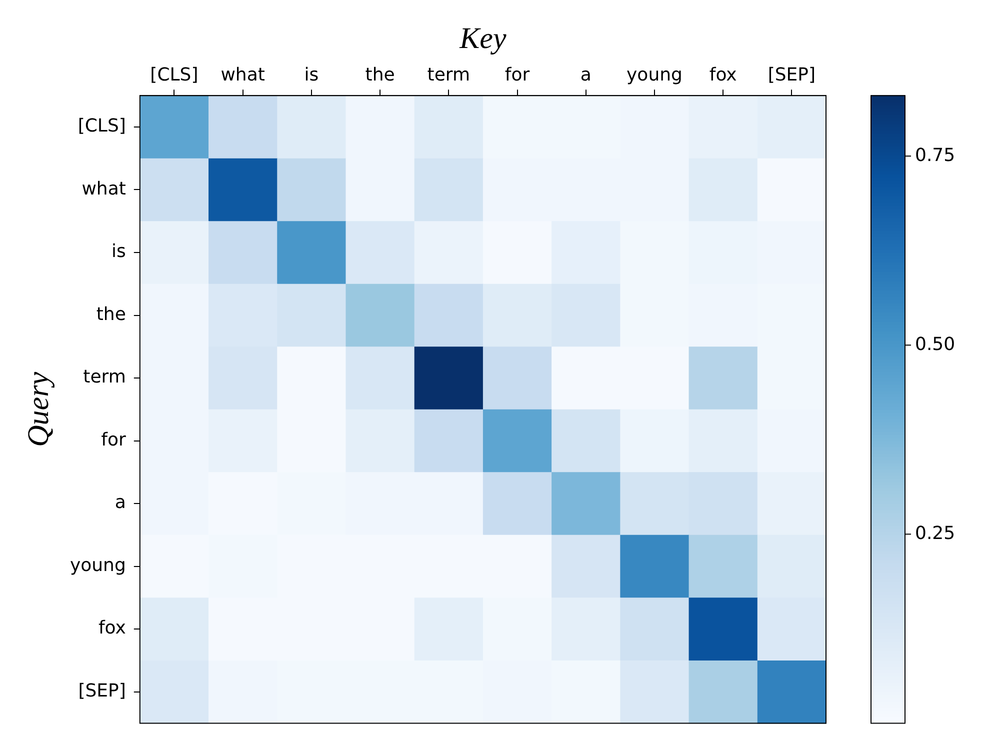 The height and width of the screenshot is (750, 984). Describe the element at coordinates (517, 75) in the screenshot. I see `x-tick-label: for` at that location.